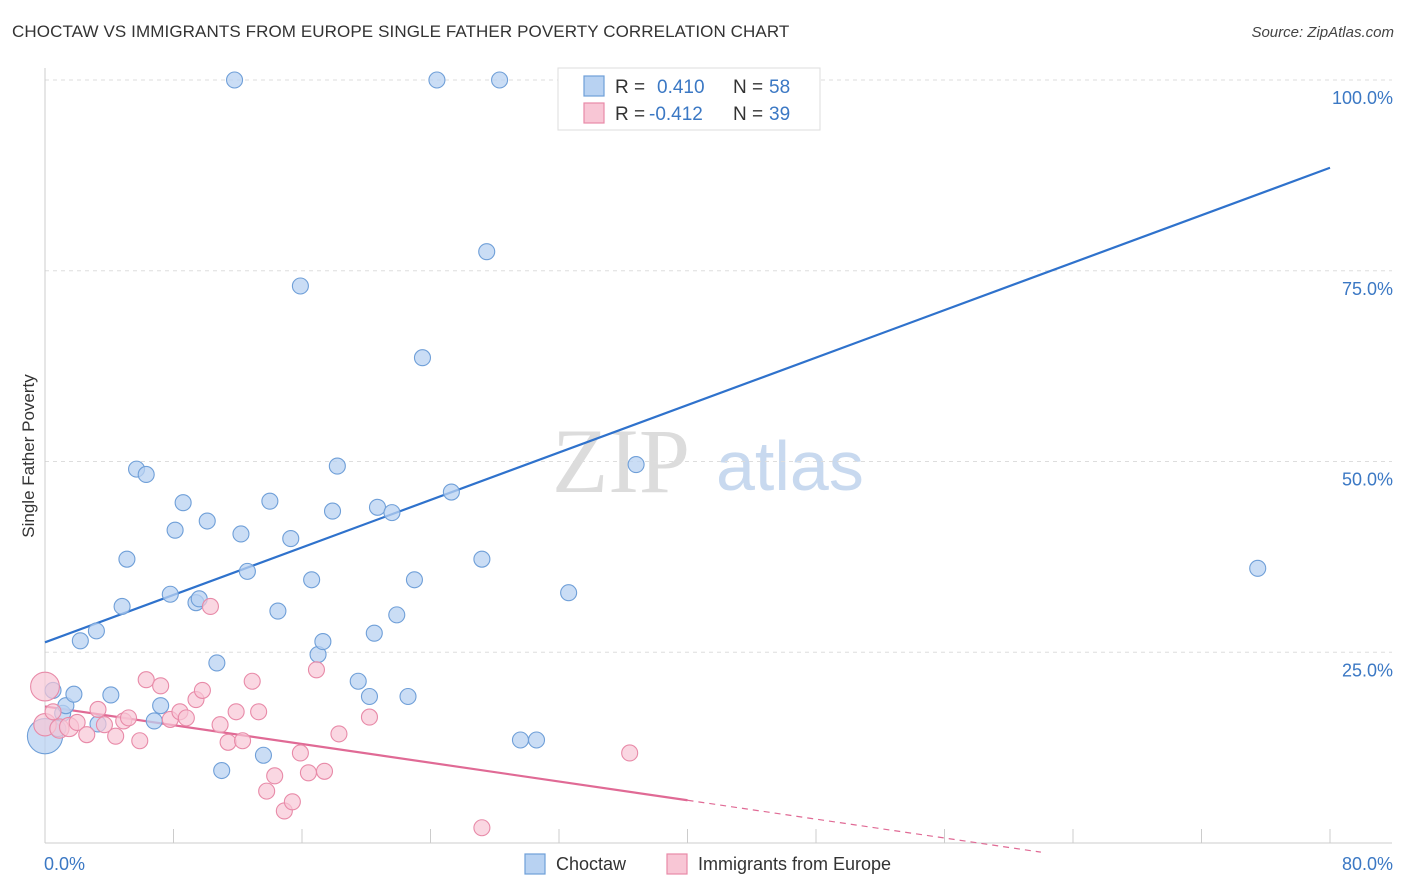  What do you see at coordinates (689, 99) in the screenshot?
I see `top-legend: R = 0.410 N = 58 R = -0.412 N = 39` at bounding box center [689, 99].